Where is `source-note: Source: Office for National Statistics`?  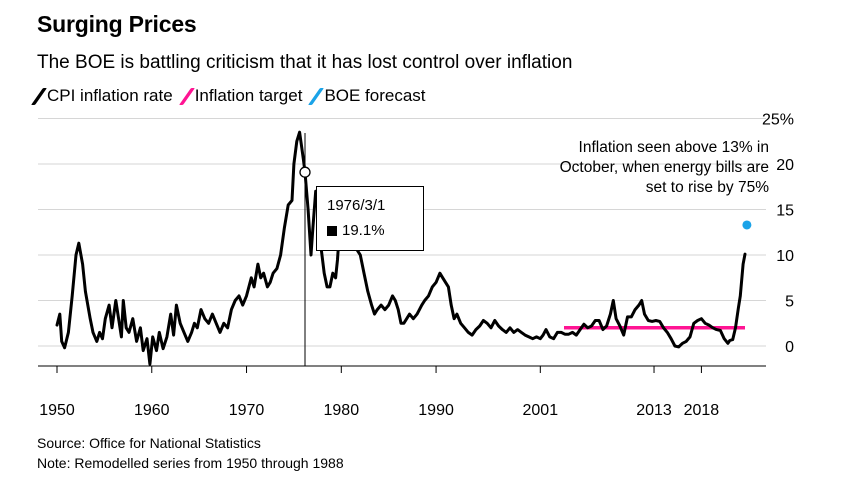 source-note: Source: Office for National Statistics is located at coordinates (149, 443).